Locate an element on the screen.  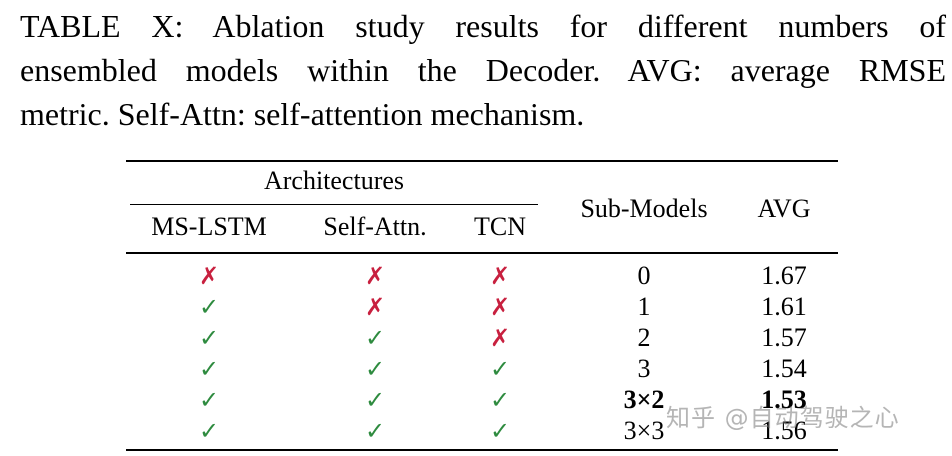
table-row: ✗ ✗ ✗ 0 1.67 is located at coordinates (482, 276).